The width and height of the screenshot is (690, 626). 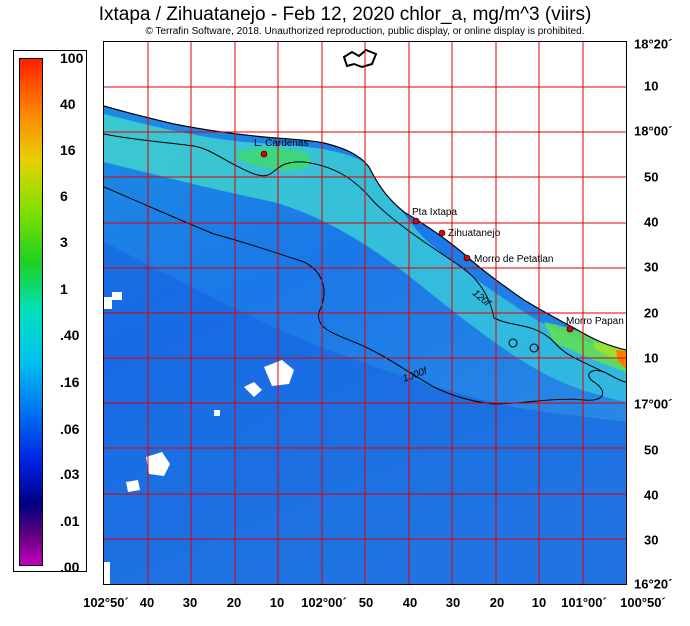 I want to click on legend-label: .03, so click(x=70, y=474).